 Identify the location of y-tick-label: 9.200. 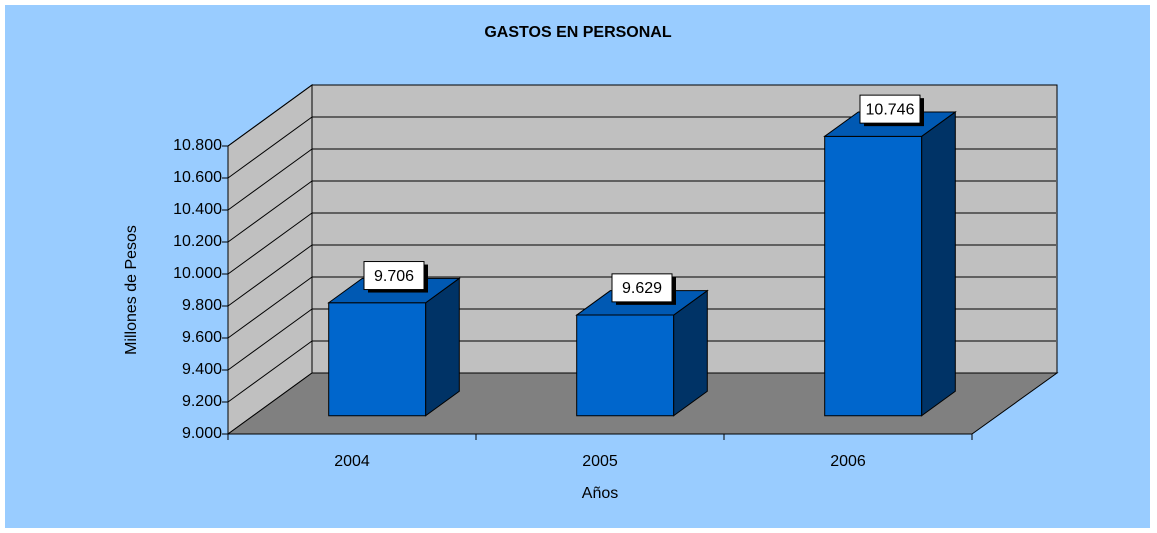
(202, 401).